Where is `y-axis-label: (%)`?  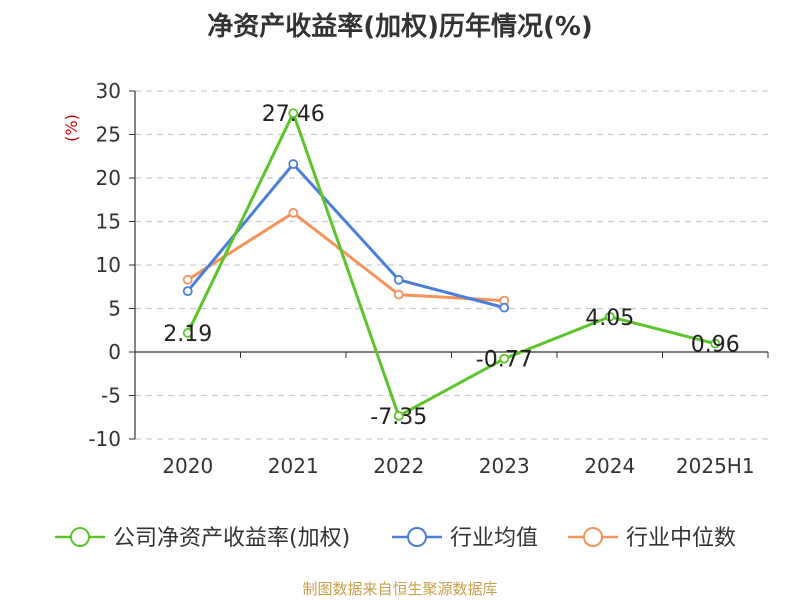
y-axis-label: (%) is located at coordinates (71, 128).